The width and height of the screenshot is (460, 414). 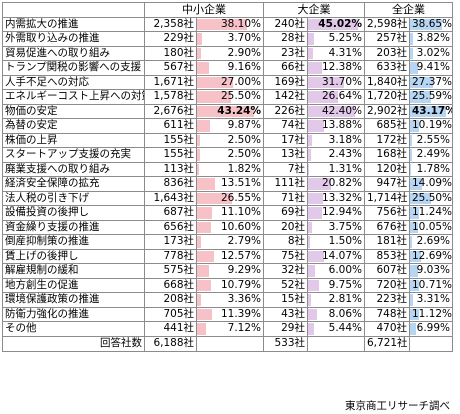 I want to click on large-count: 13社, so click(x=285, y=155).